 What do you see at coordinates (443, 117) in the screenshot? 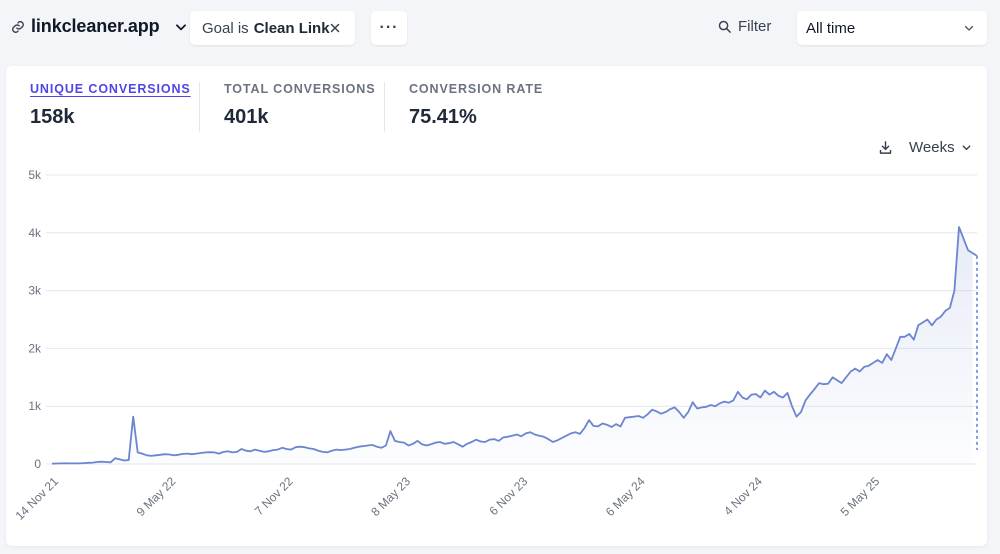
I see `metric-value: 75.41%` at bounding box center [443, 117].